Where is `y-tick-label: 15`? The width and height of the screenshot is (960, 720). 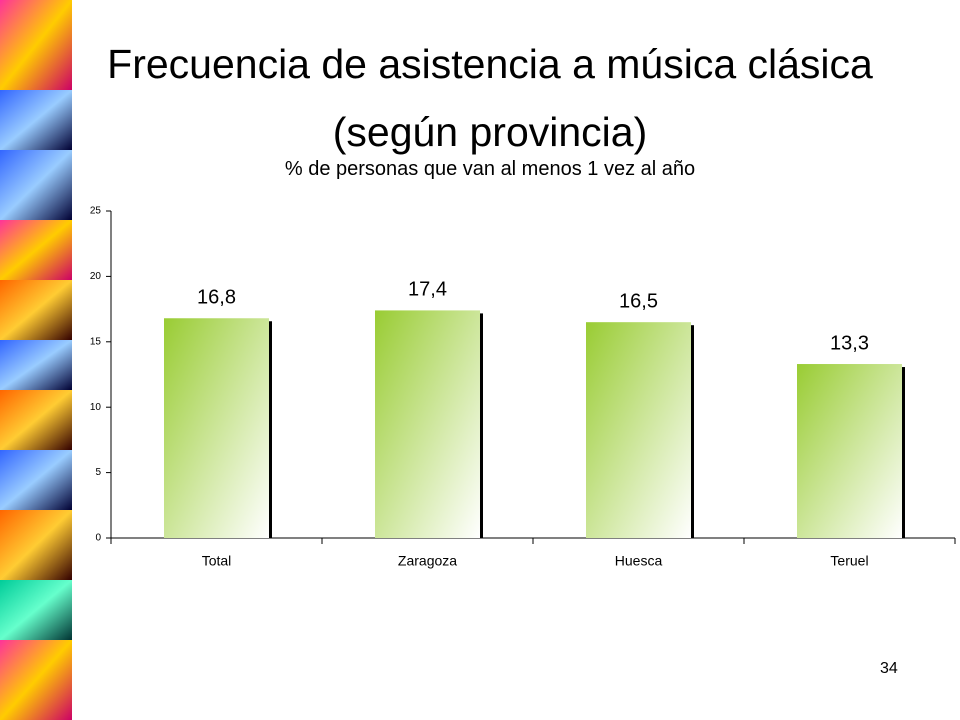
y-tick-label: 15 is located at coordinates (96, 341).